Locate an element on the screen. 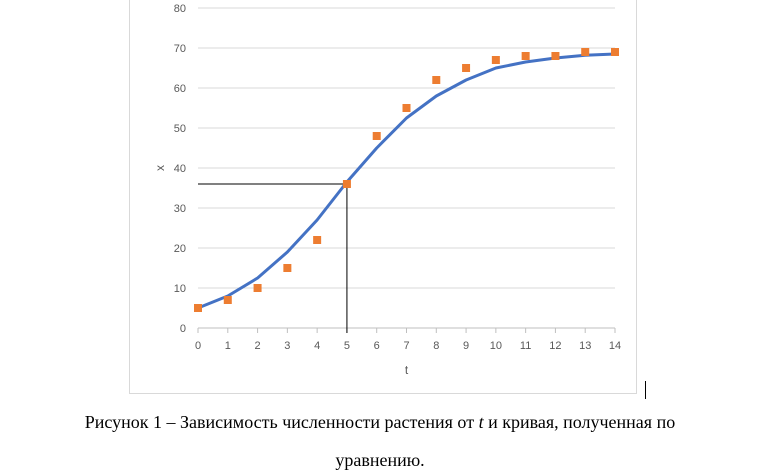 Image resolution: width=760 pixels, height=474 pixels. caption-text-after: и кривая, полученная по is located at coordinates (579, 422).